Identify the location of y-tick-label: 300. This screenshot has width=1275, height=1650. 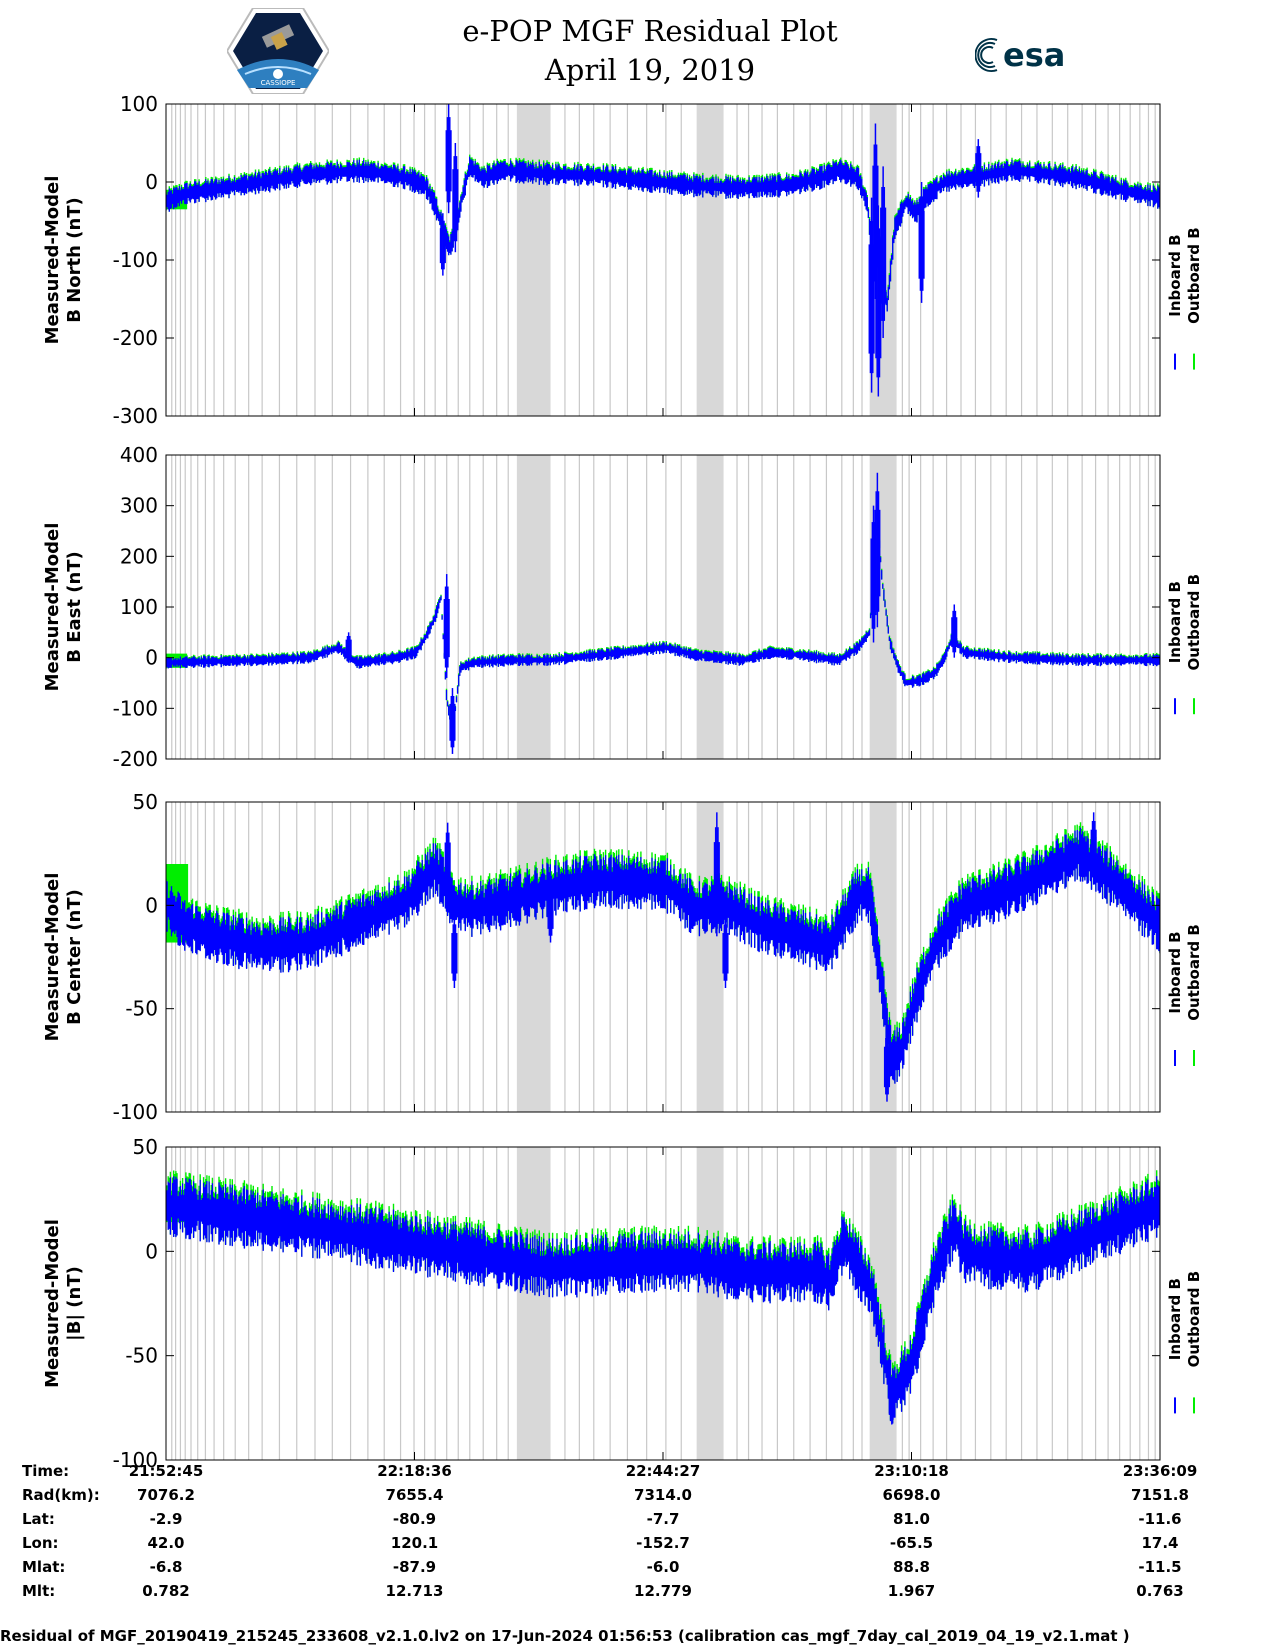
(139, 506).